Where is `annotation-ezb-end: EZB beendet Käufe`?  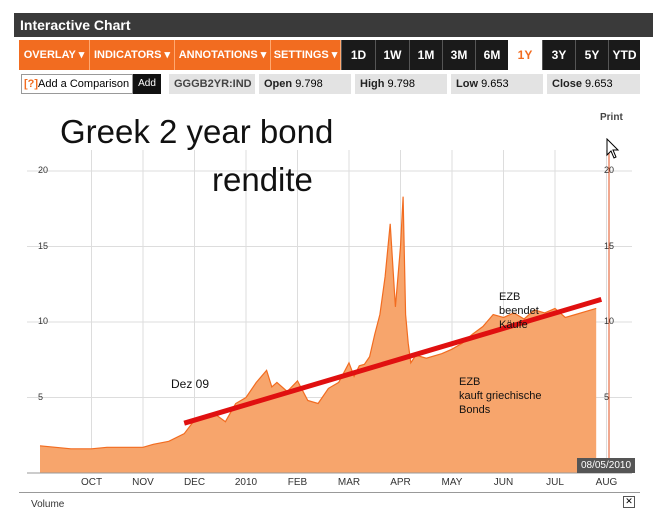 annotation-ezb-end: EZB beendet Käufe is located at coordinates (519, 311).